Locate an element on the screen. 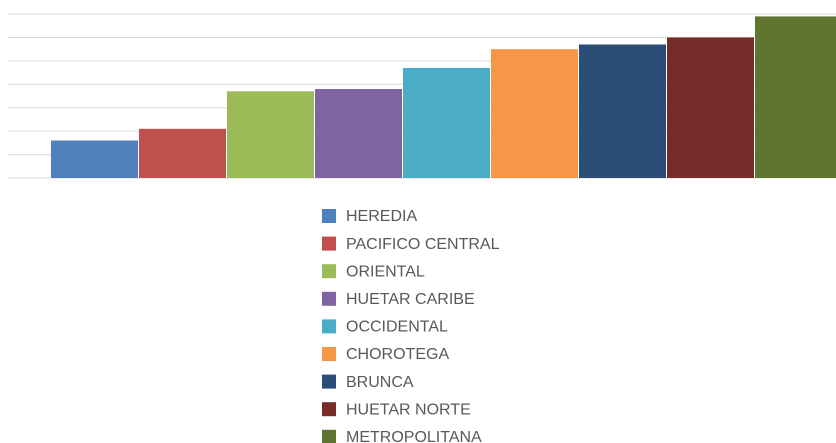  legend-label: ORIENTAL is located at coordinates (385, 271).